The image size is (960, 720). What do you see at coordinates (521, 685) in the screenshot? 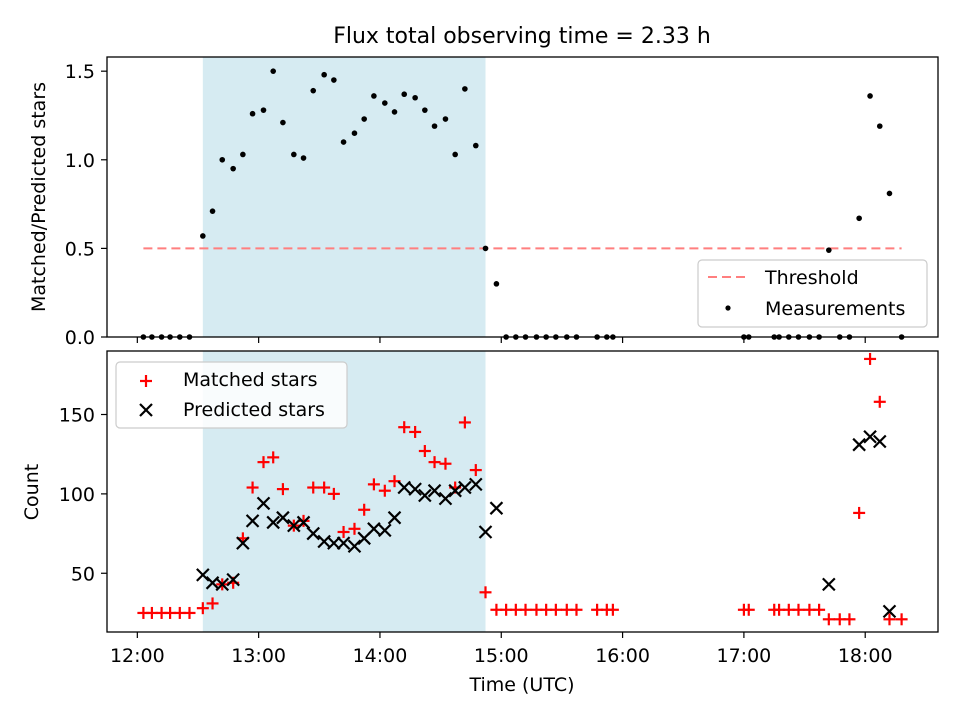
I see `x-axis-label: Time (UTC)` at bounding box center [521, 685].